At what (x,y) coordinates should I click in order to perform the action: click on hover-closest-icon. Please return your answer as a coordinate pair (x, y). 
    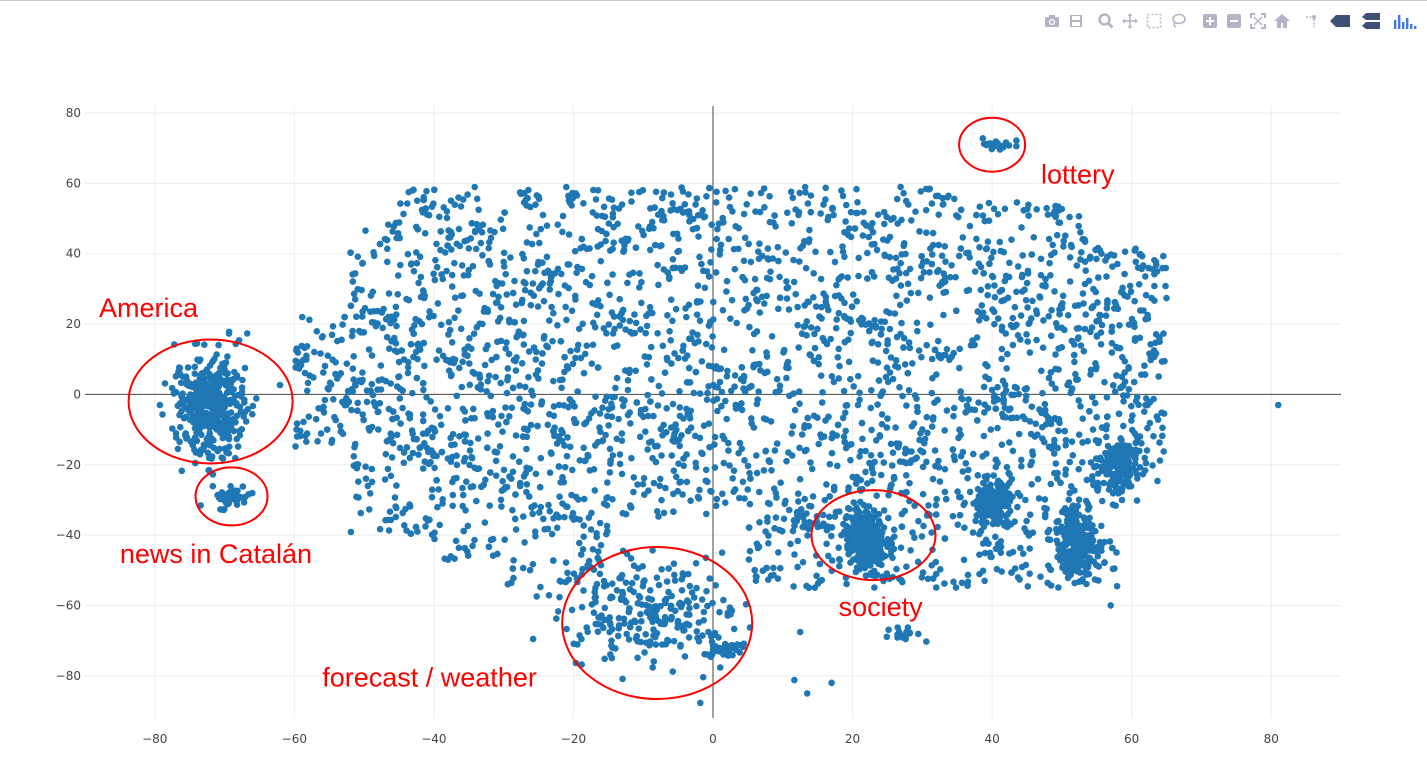
    Looking at the image, I should click on (1339, 21).